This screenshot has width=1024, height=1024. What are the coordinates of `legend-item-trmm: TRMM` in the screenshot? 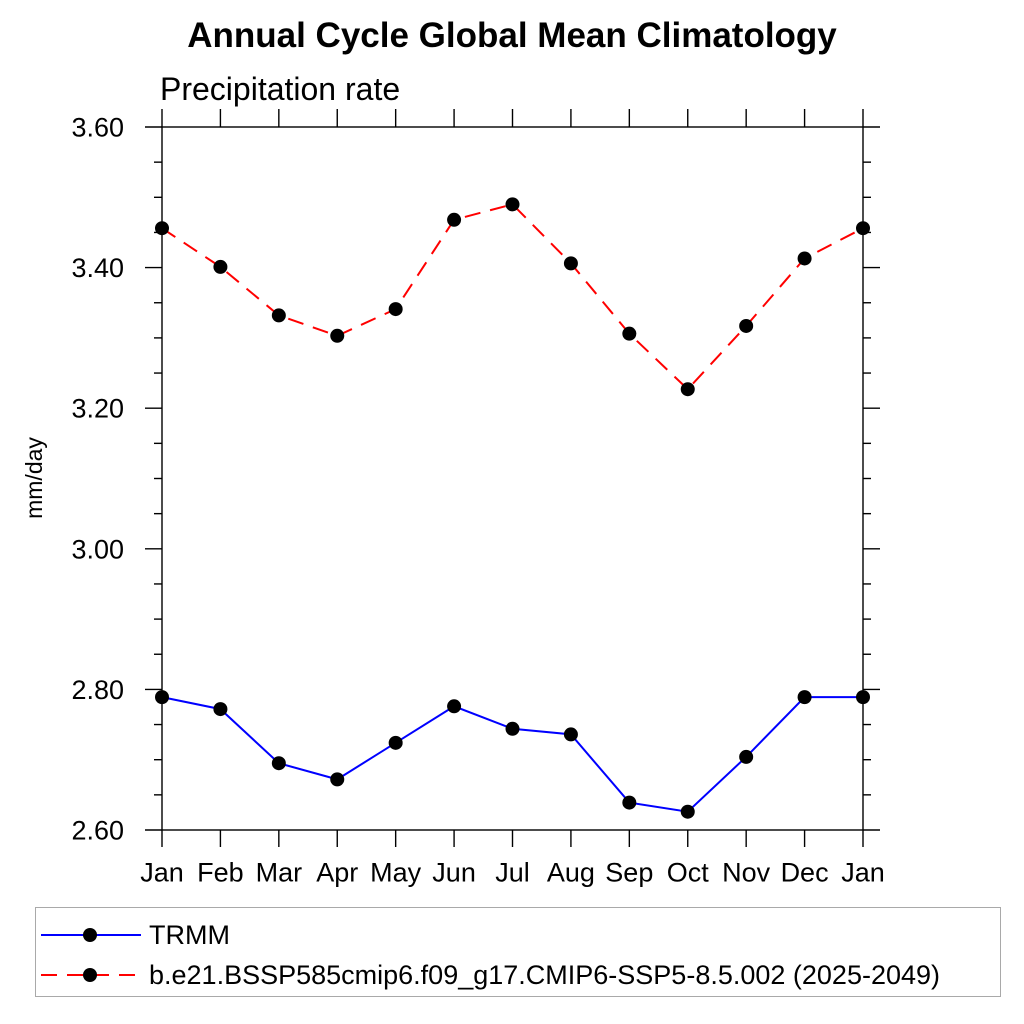 It's located at (518, 935).